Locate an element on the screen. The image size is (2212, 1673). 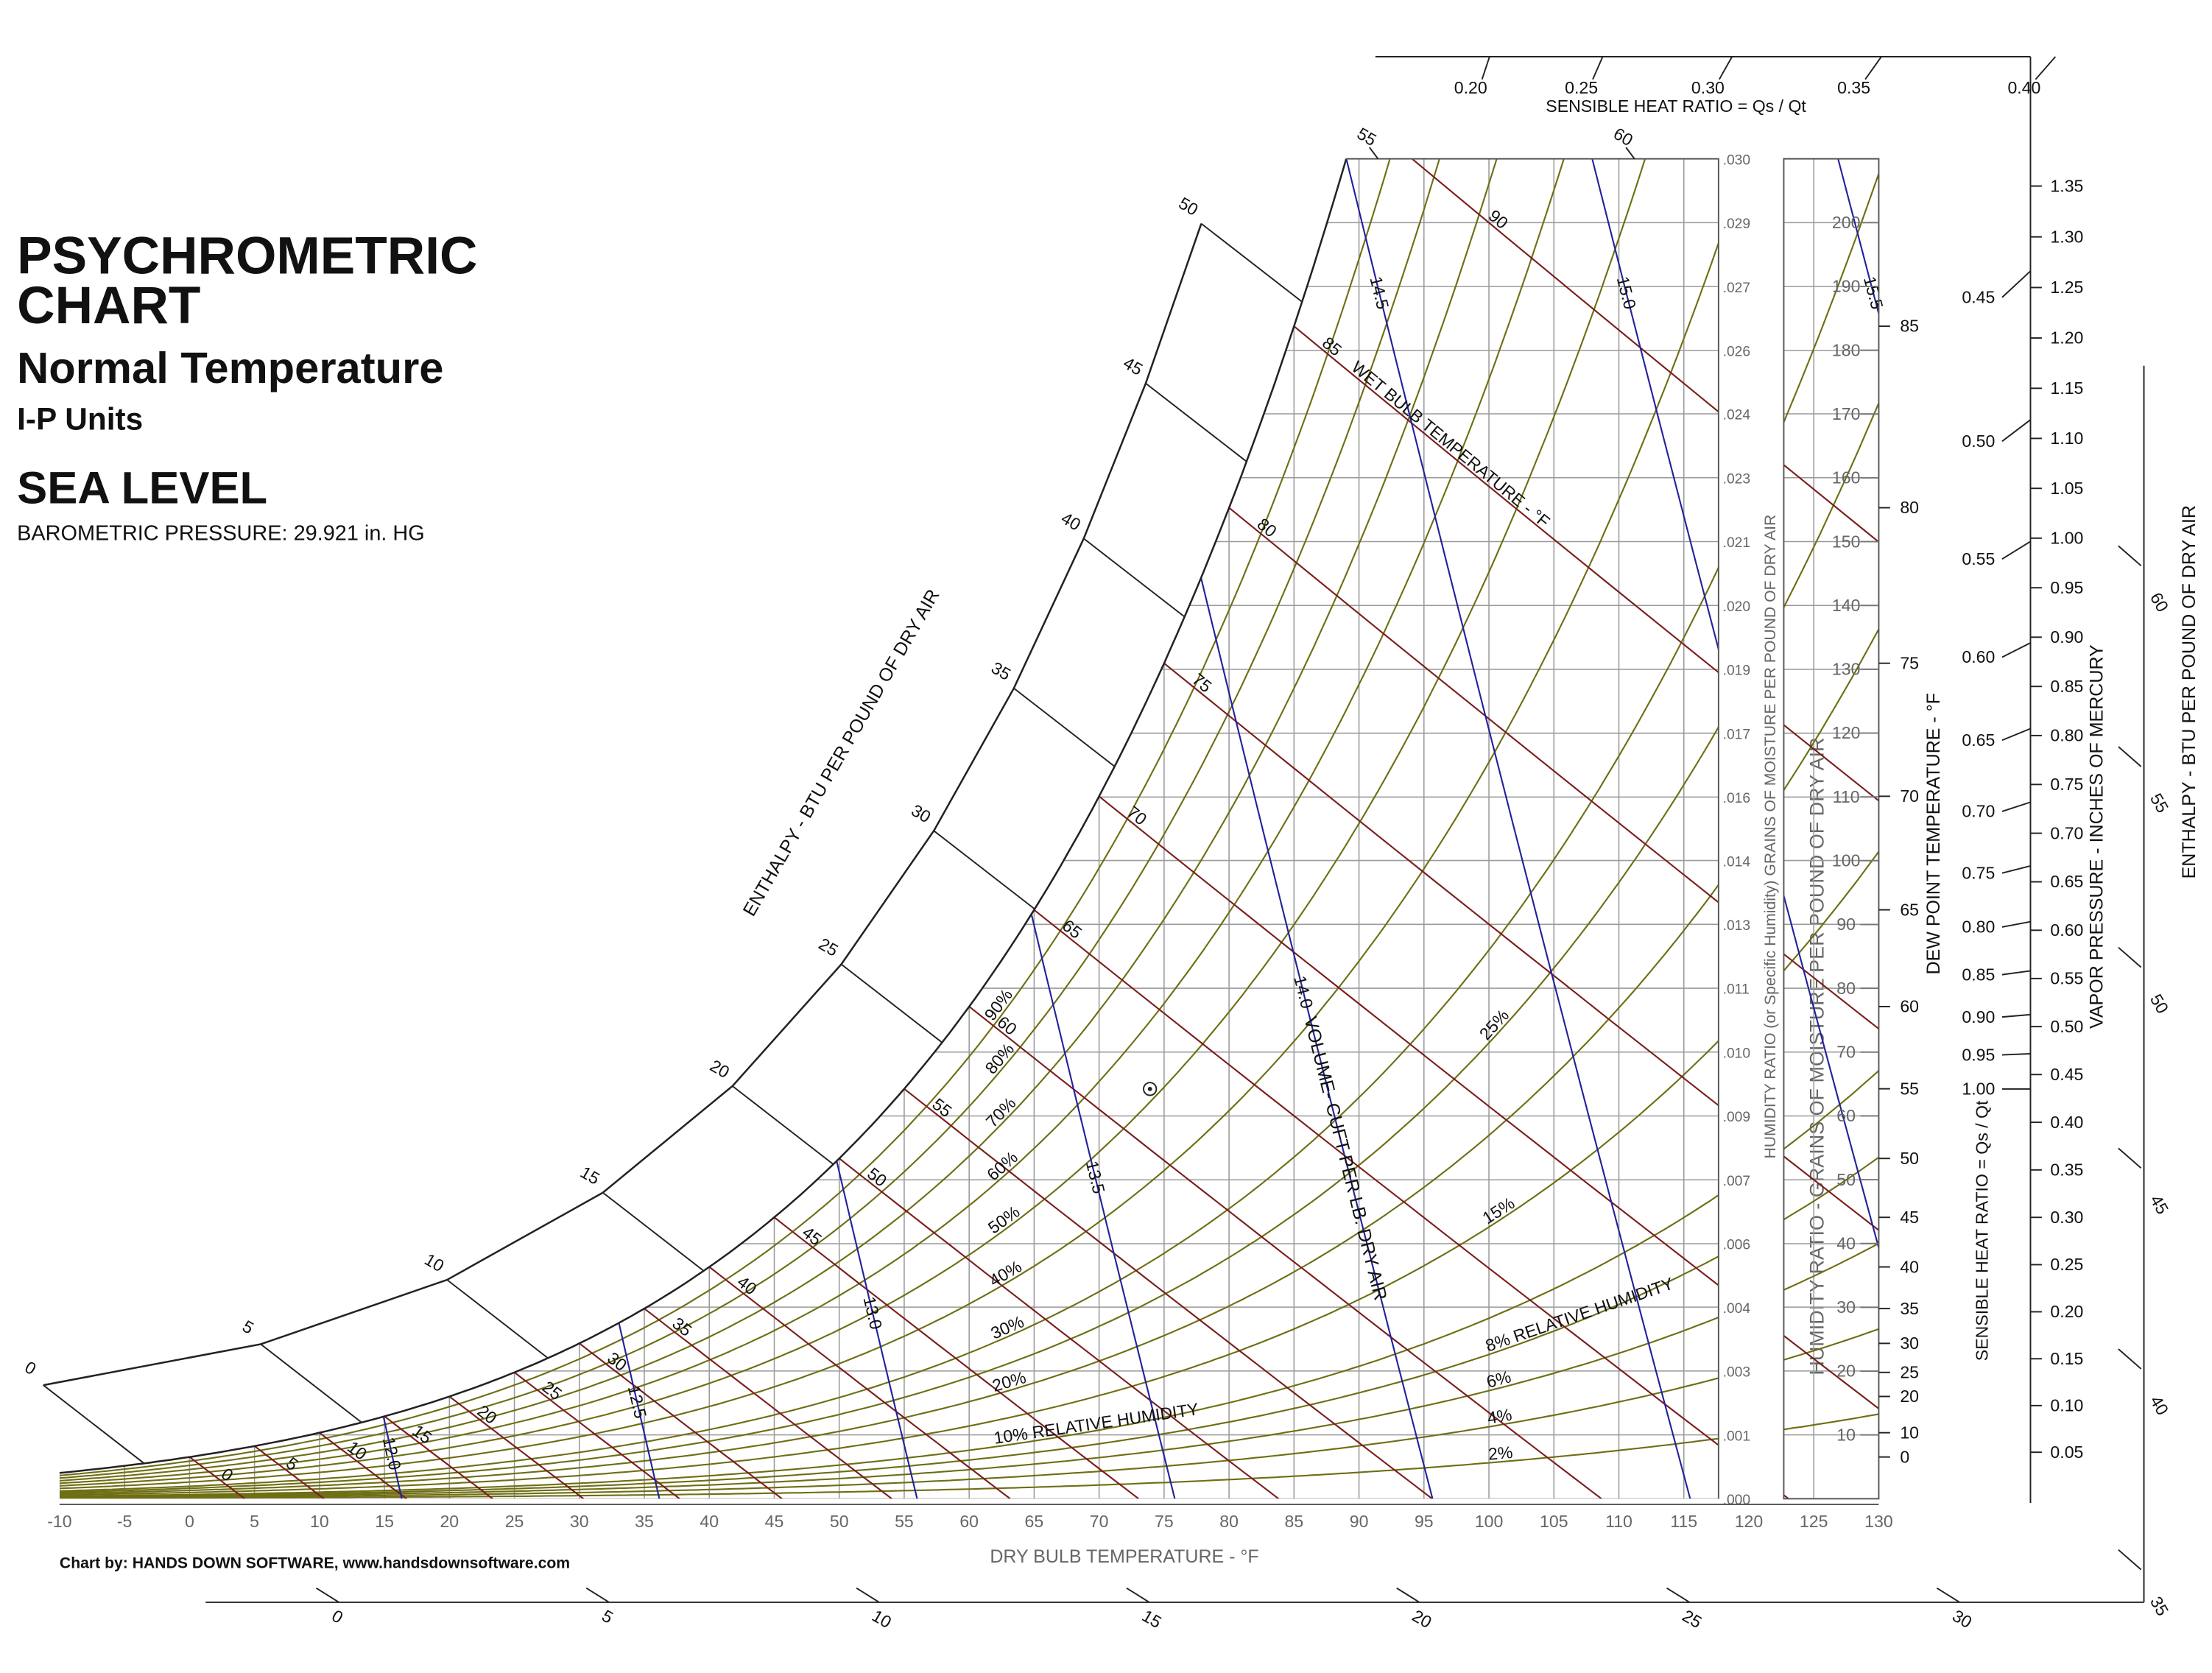
x-tick-label: 0 is located at coordinates (189, 1521).